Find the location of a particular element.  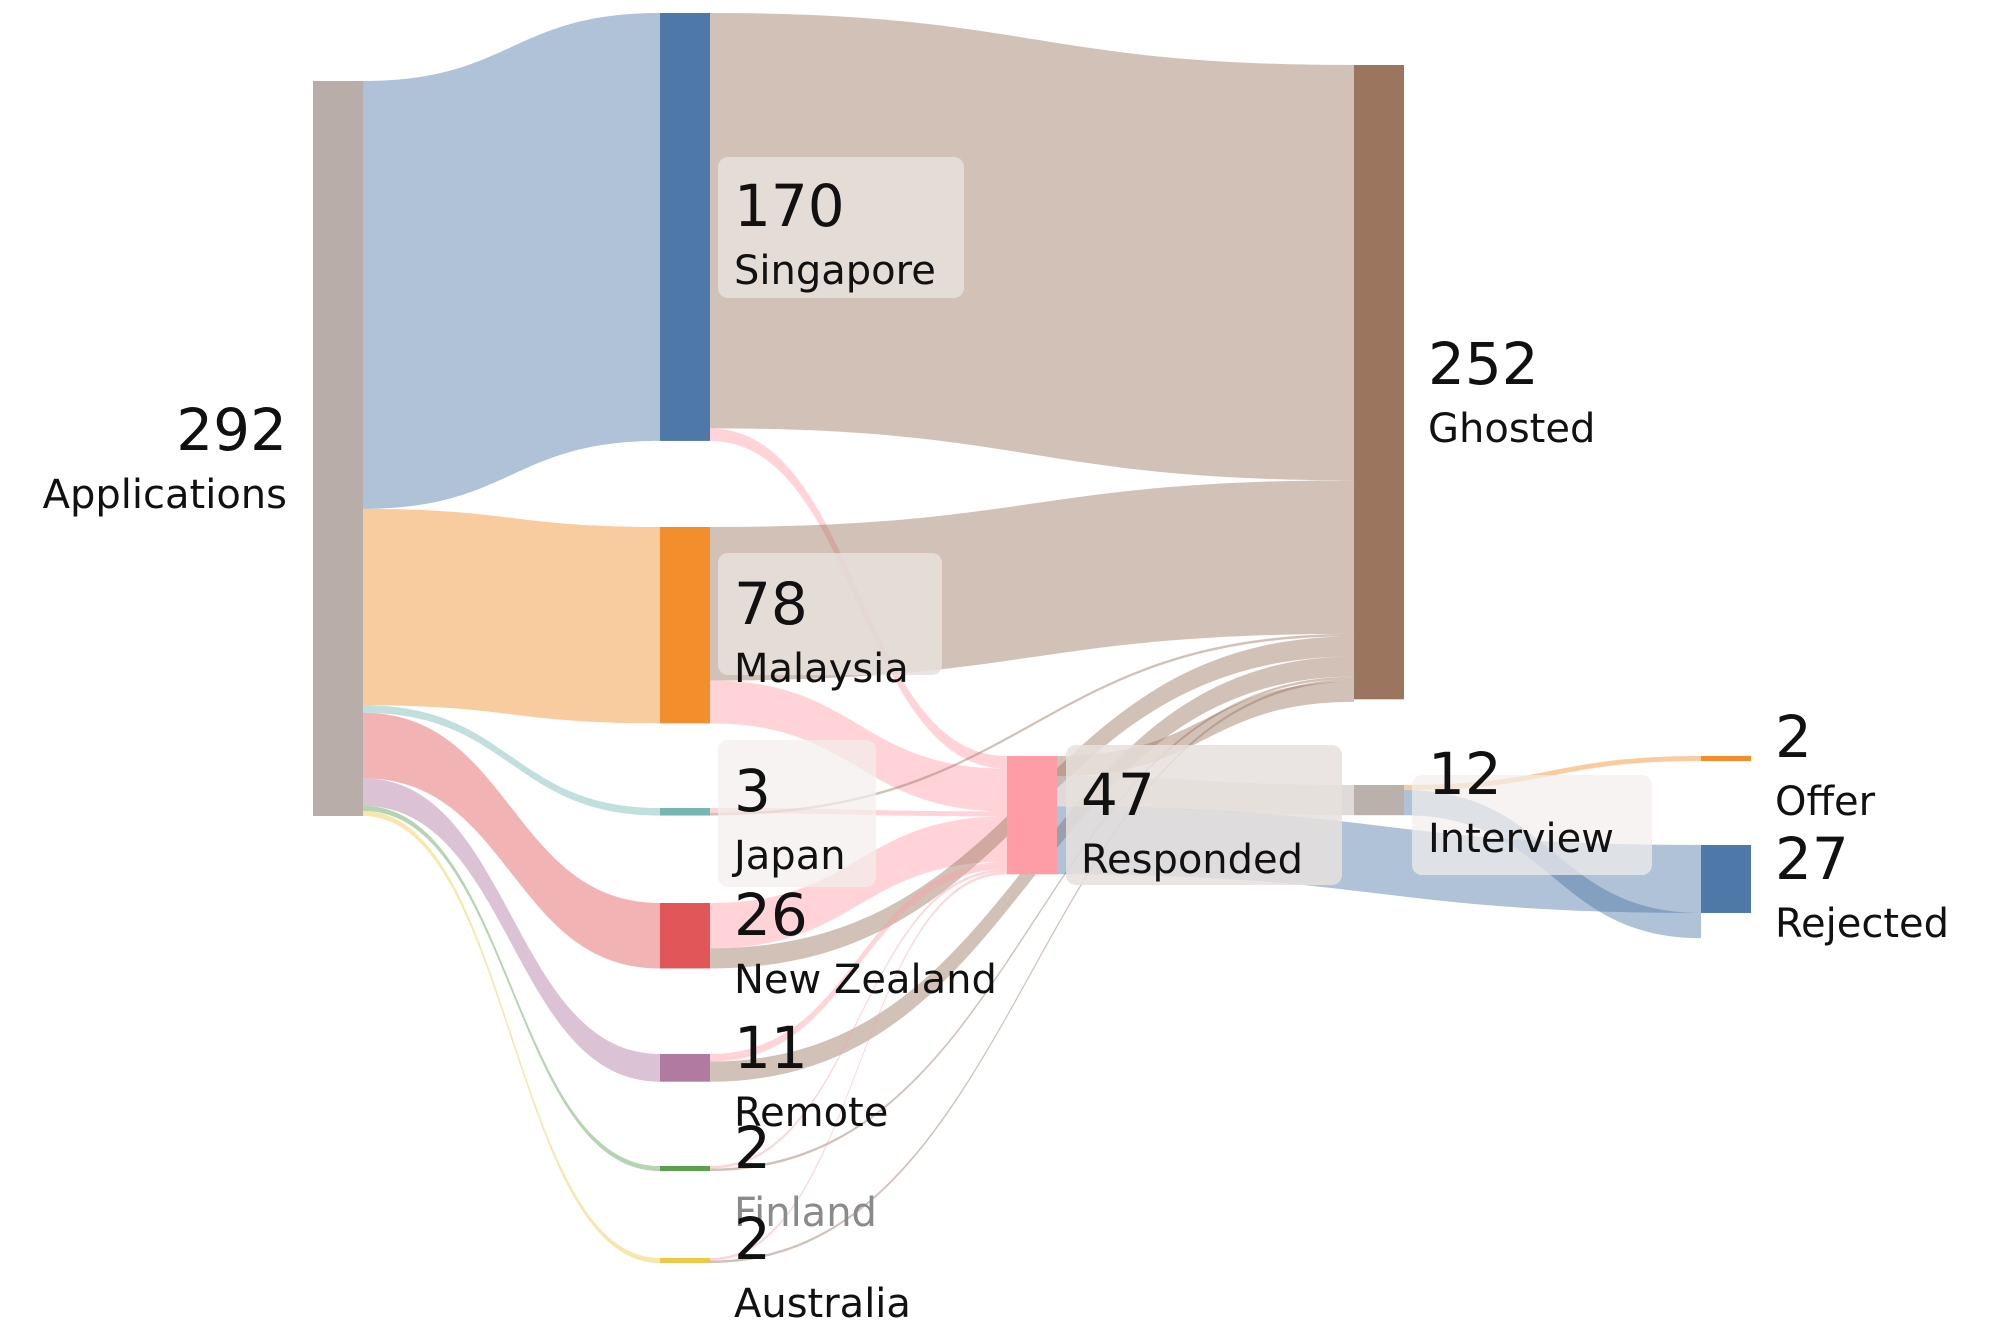

value-interview: 12 is located at coordinates (1465, 774).